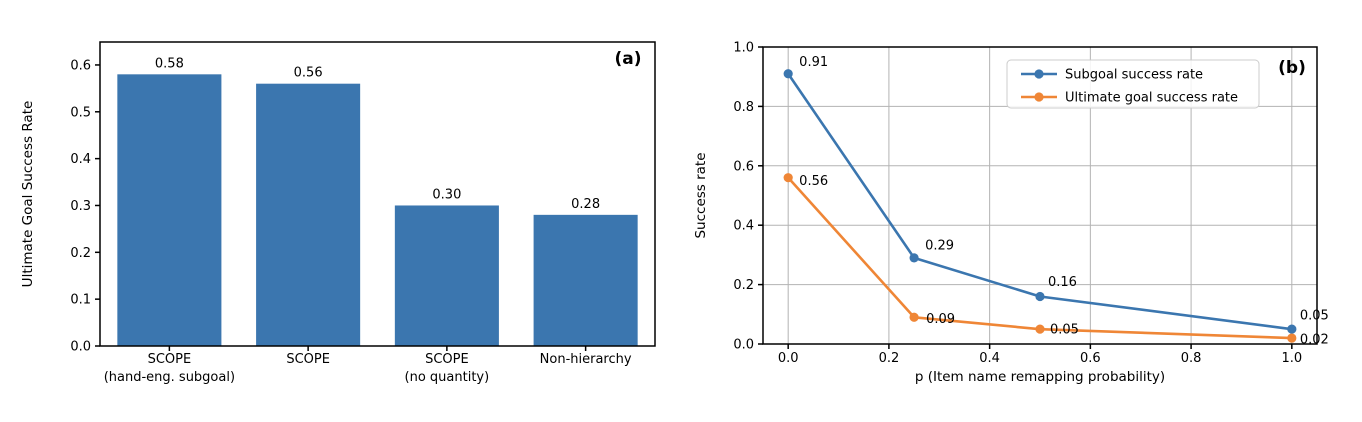 Image resolution: width=1362 pixels, height=422 pixels. What do you see at coordinates (585, 204) in the screenshot?
I see `bar-value-label: 0.28` at bounding box center [585, 204].